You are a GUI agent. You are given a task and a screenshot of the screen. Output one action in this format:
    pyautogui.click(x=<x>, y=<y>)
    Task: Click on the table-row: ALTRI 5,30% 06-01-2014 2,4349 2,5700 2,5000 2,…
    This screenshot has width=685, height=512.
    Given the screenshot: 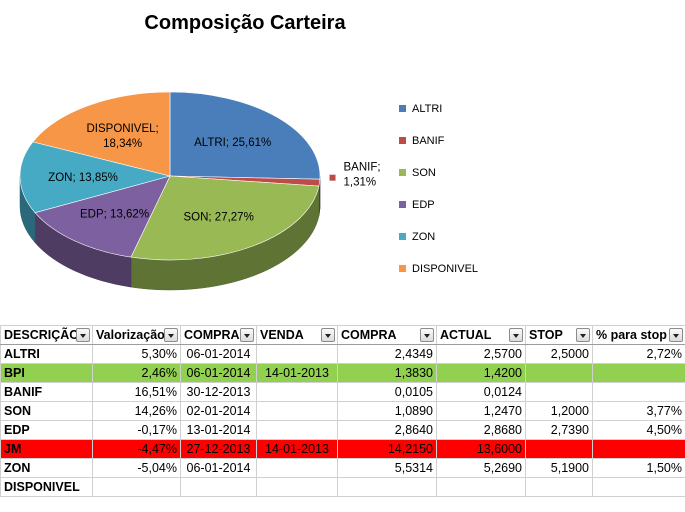 What is the action you would take?
    pyautogui.click(x=342, y=354)
    